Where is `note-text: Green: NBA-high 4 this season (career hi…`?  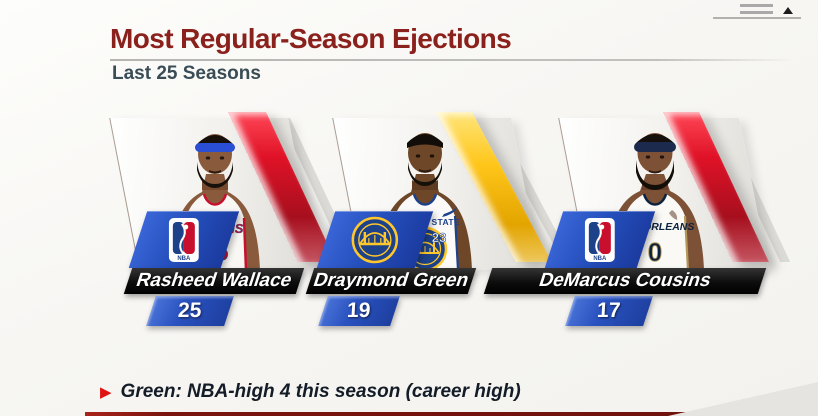 note-text: Green: NBA-high 4 this season (career hi… is located at coordinates (320, 391).